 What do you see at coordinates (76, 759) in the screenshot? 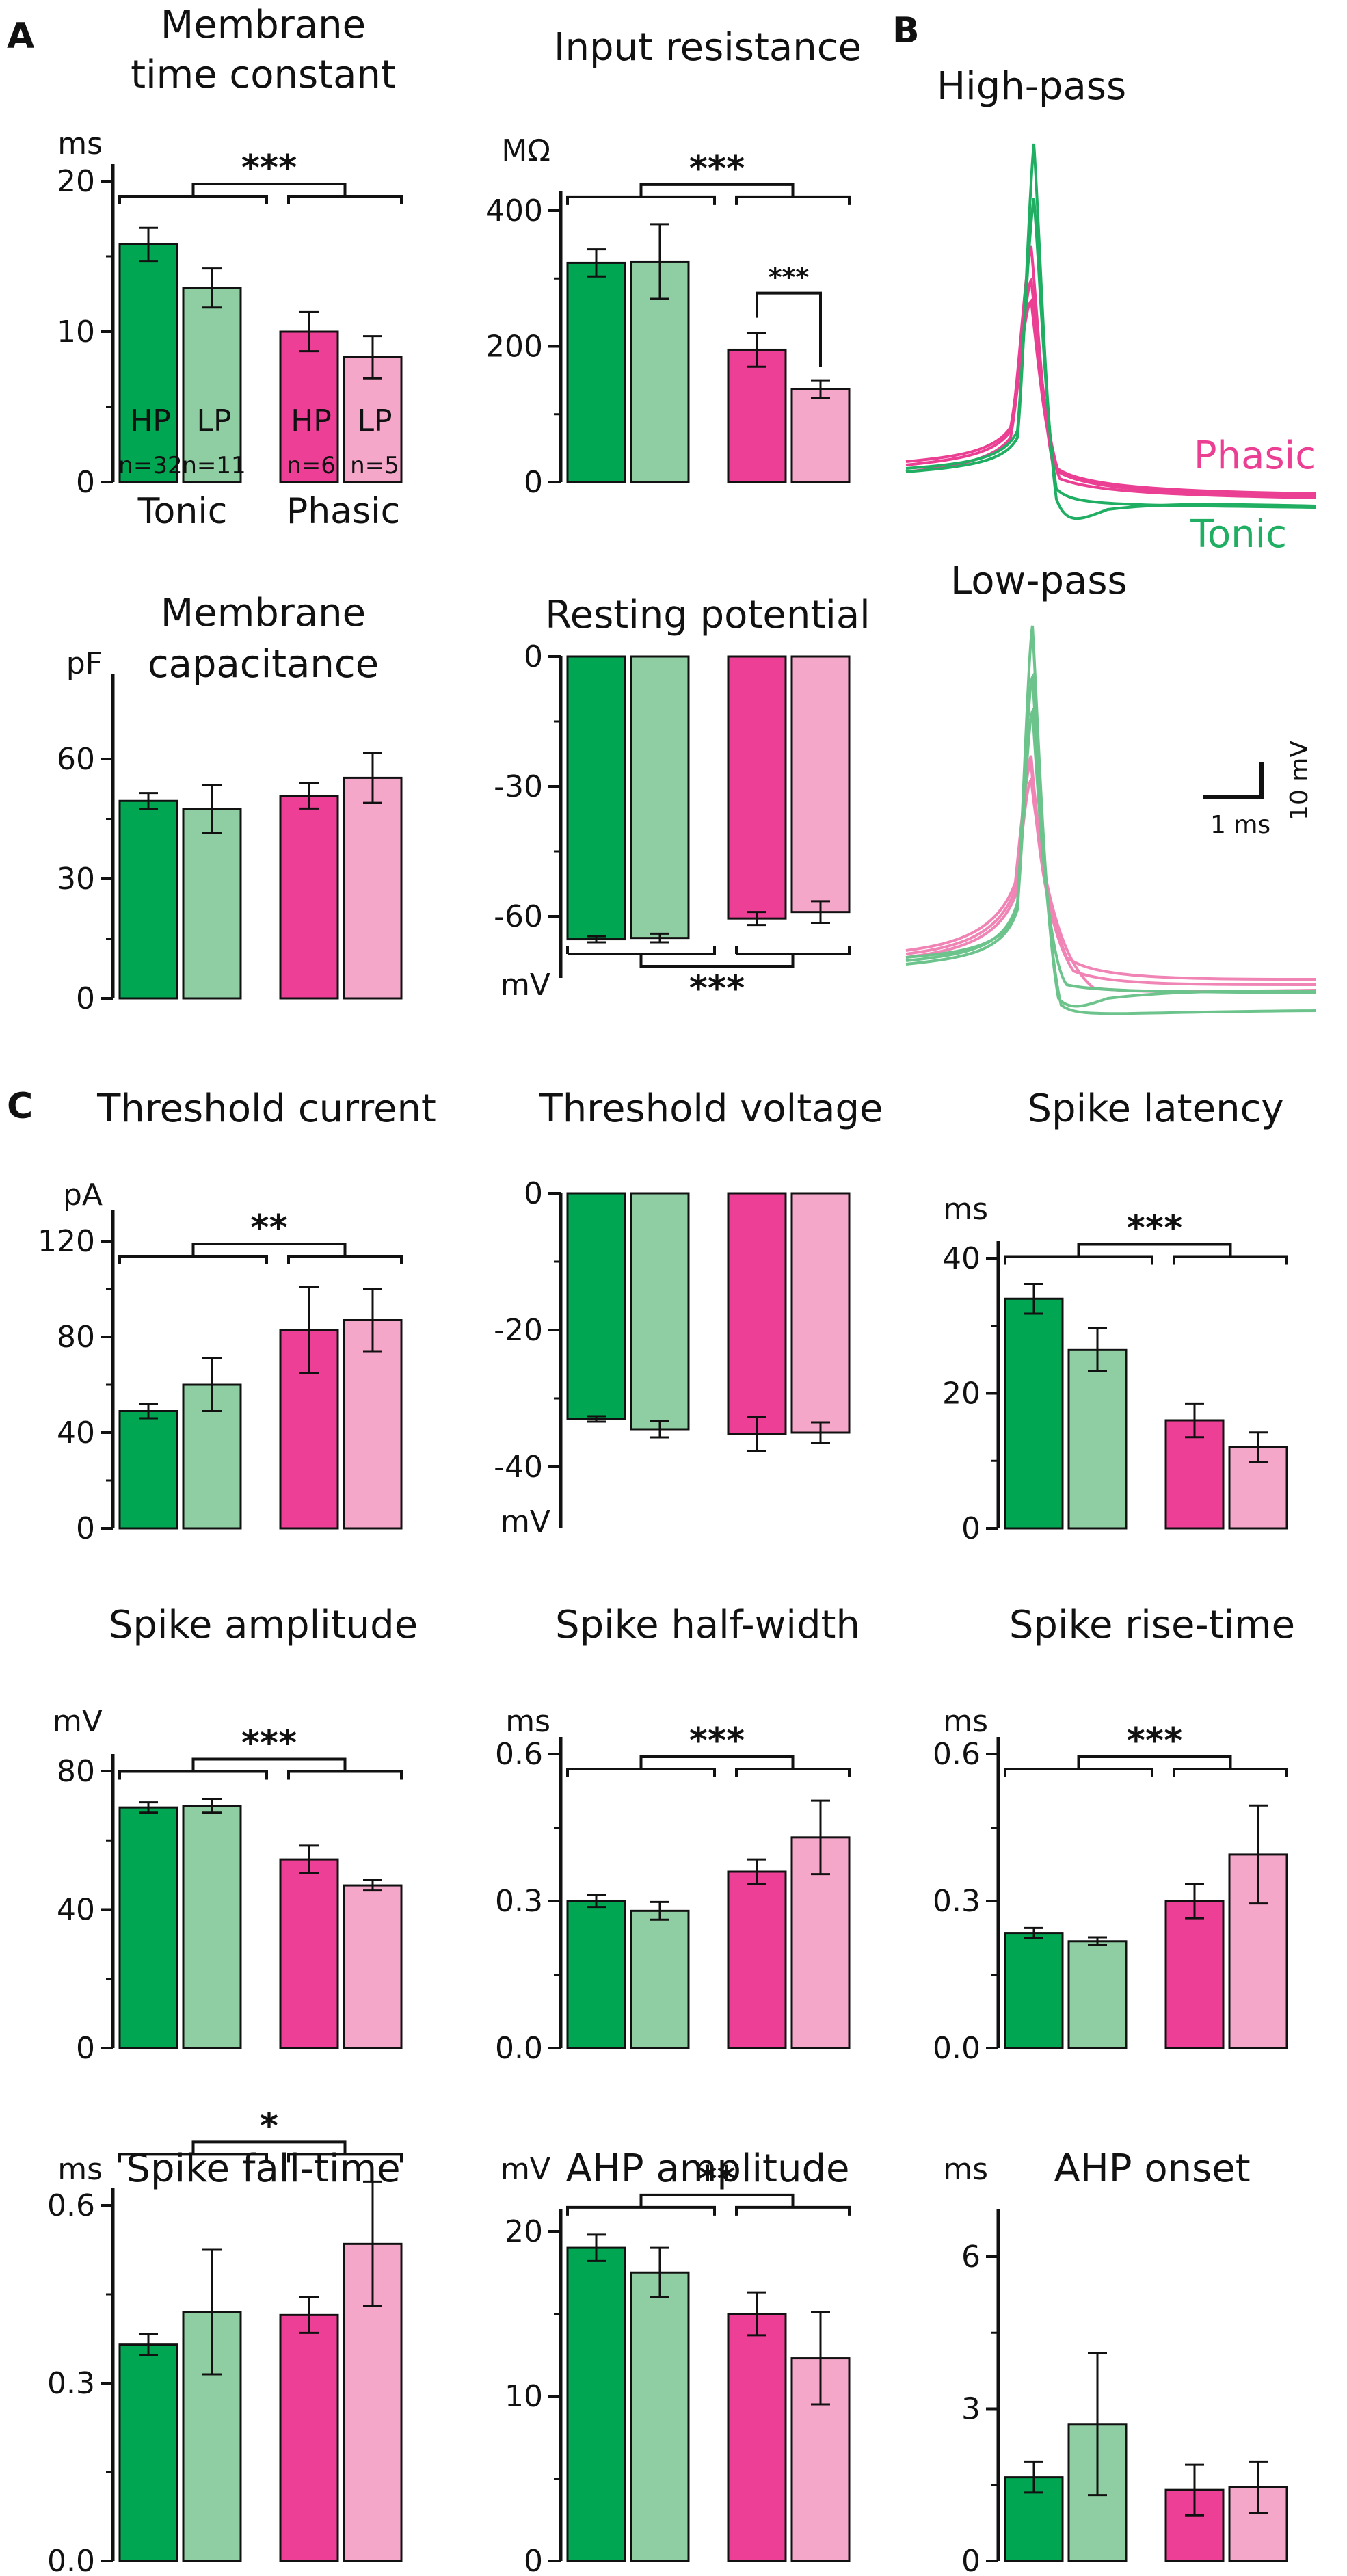
I see `y-tick-label: 60` at bounding box center [76, 759].